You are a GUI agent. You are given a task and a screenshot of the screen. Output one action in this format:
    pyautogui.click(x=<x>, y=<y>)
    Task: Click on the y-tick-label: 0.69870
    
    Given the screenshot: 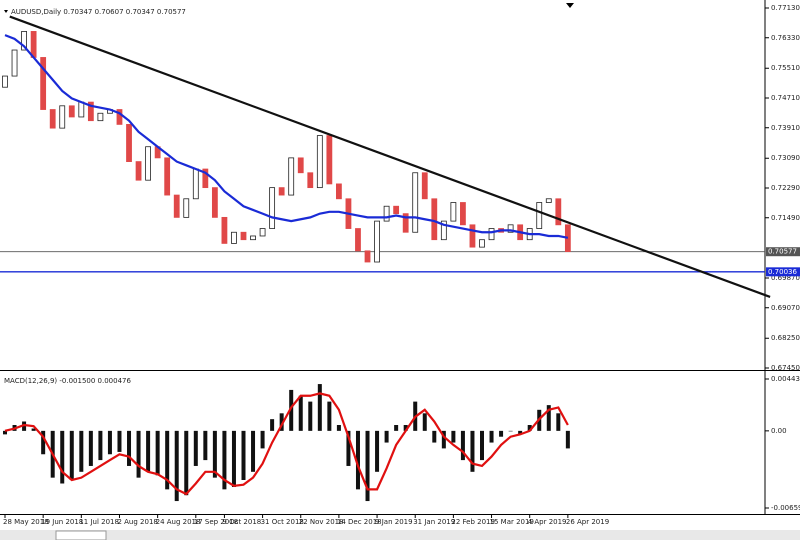 What is the action you would take?
    pyautogui.click(x=785, y=278)
    